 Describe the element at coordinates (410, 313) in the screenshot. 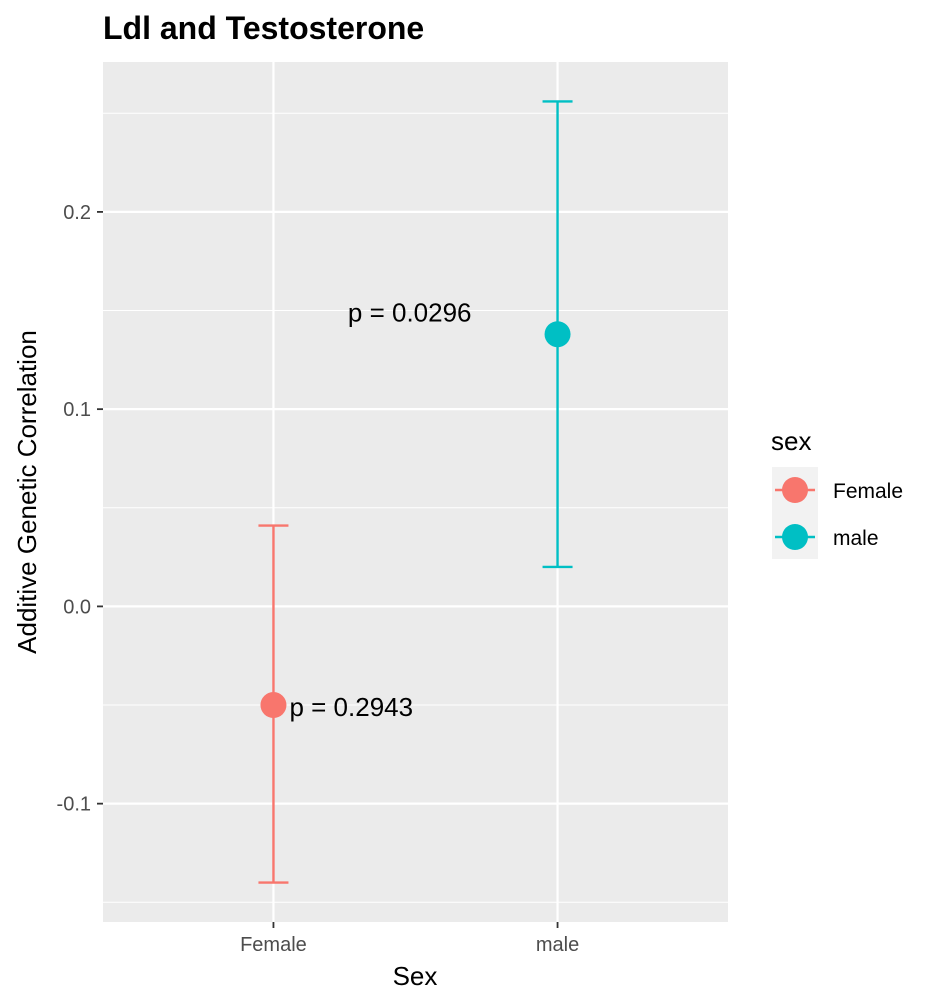

I see `p-value-label: p = 0.0296` at that location.